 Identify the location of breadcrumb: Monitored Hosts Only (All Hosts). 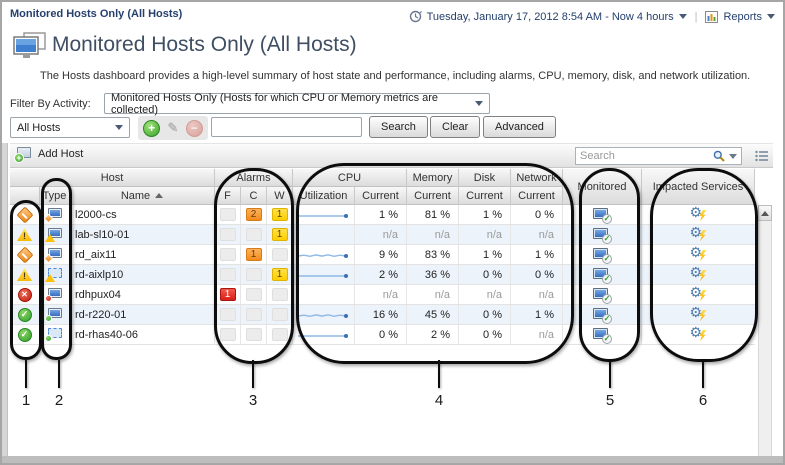
(96, 14).